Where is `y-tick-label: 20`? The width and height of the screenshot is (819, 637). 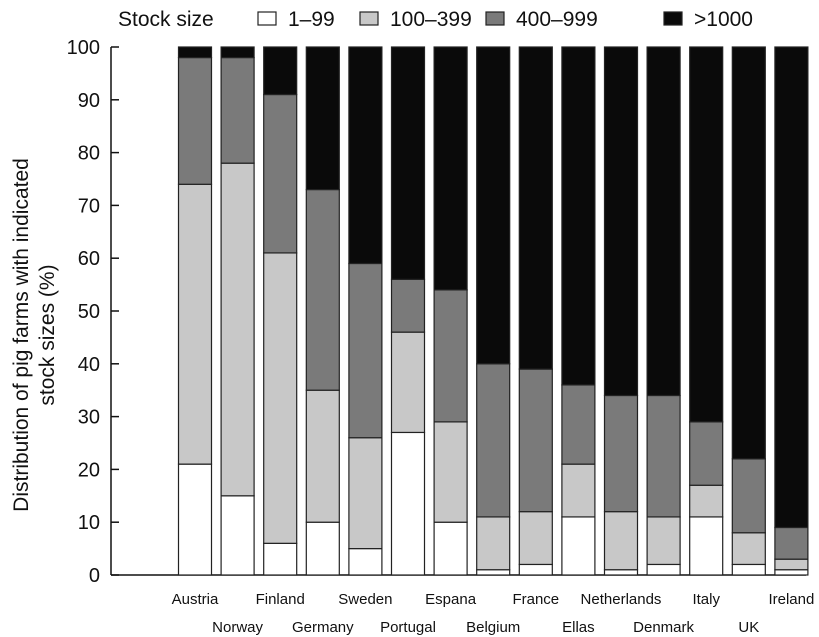
y-tick-label: 20 is located at coordinates (89, 470).